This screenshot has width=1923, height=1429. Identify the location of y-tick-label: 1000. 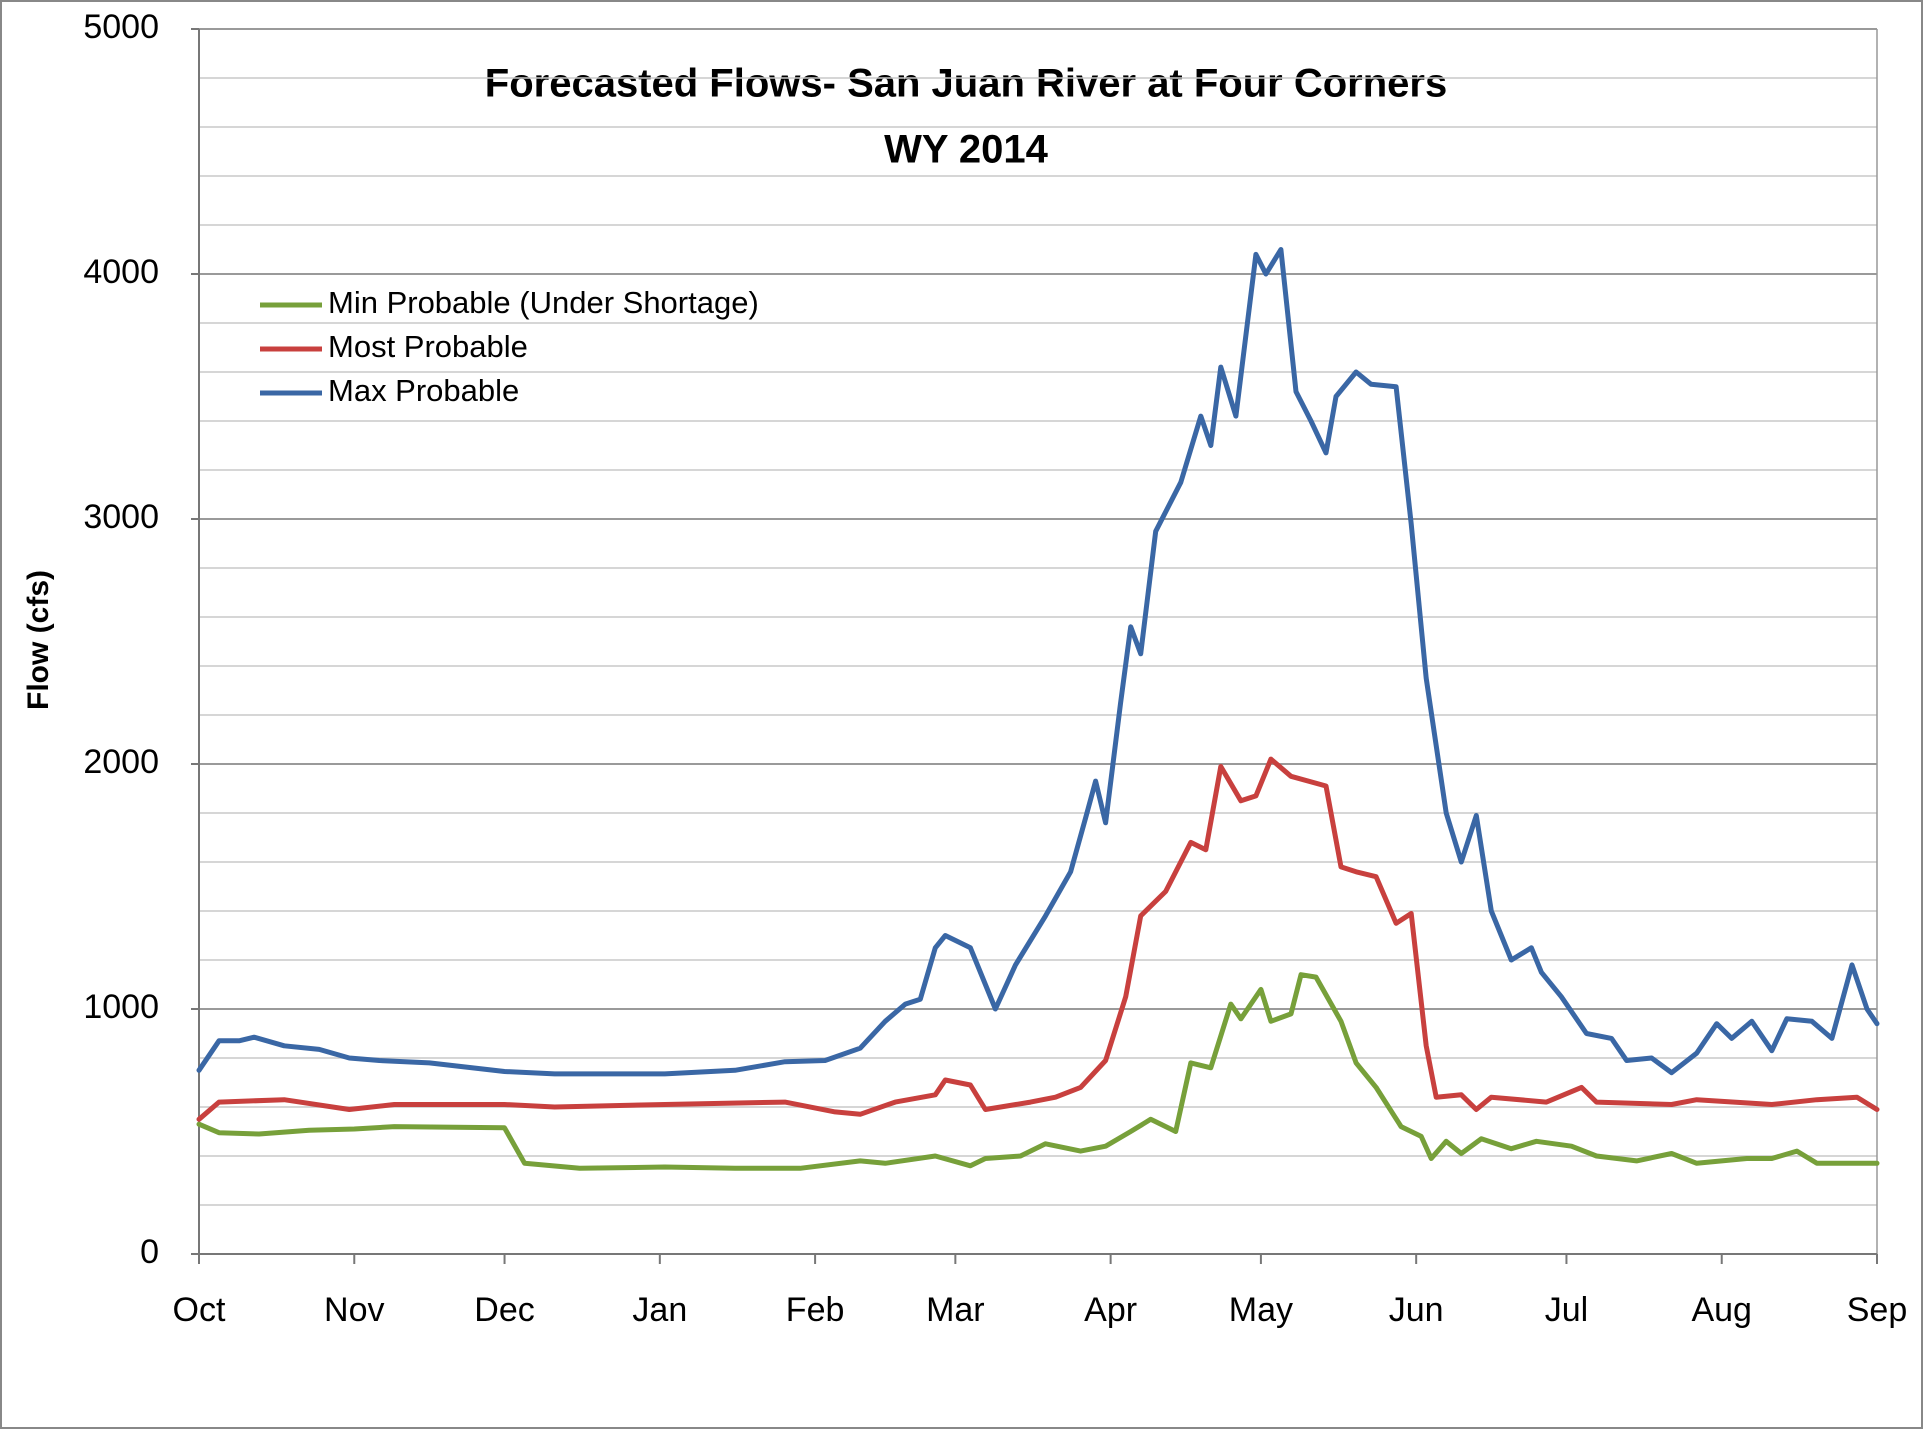
(121, 1007).